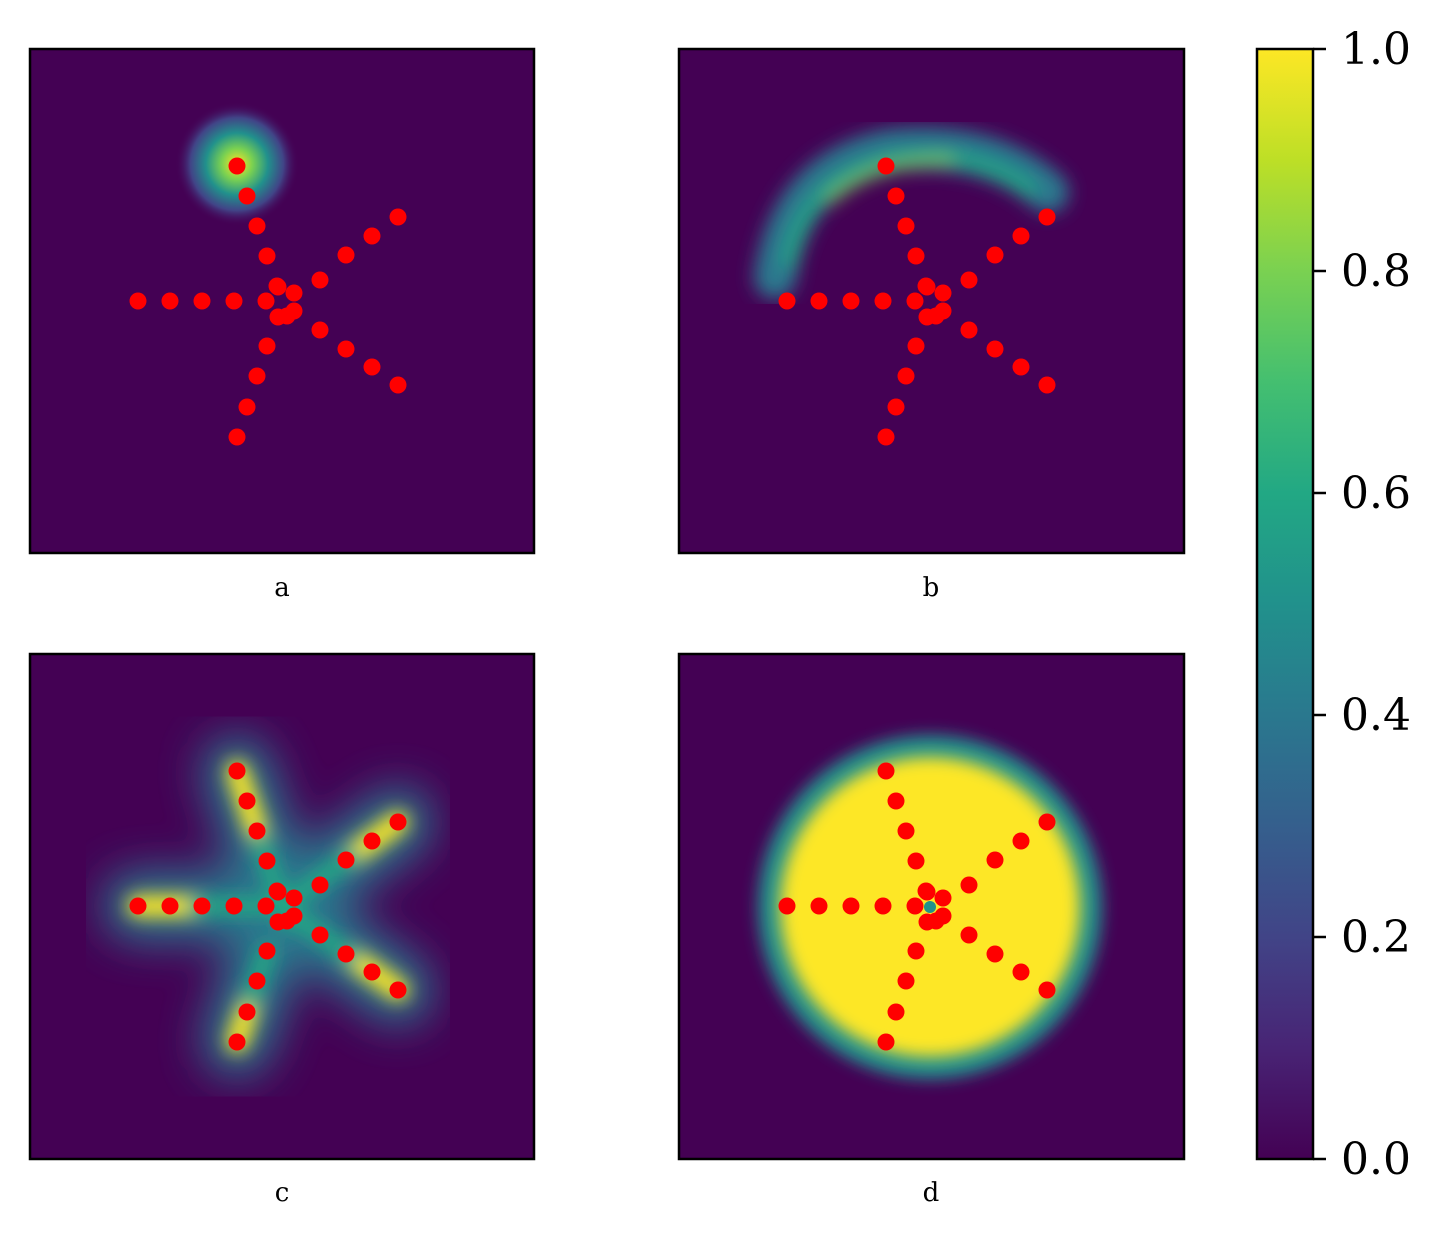 This screenshot has height=1239, width=1444. I want to click on colorbar-tick-label: 0.4, so click(1376, 715).